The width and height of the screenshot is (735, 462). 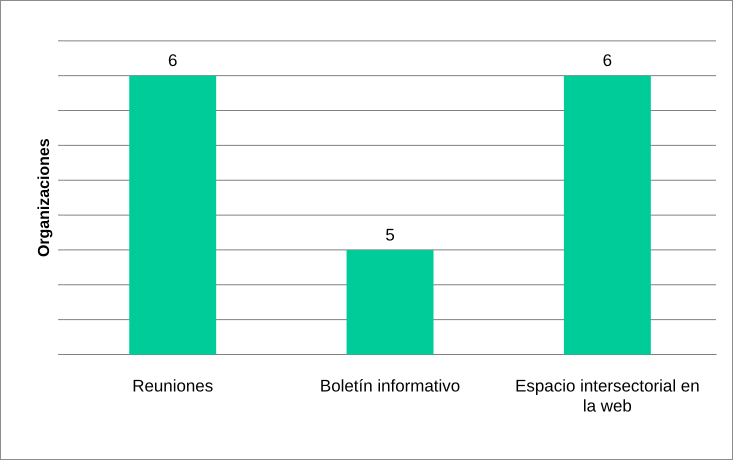 What do you see at coordinates (390, 386) in the screenshot?
I see `x-tick-label: Boletín informativo` at bounding box center [390, 386].